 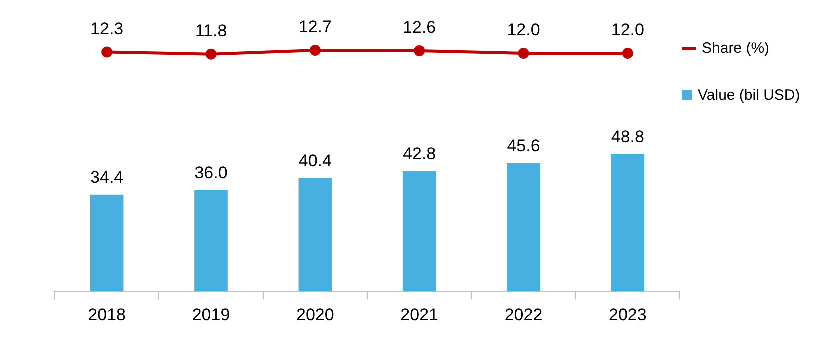 What do you see at coordinates (523, 314) in the screenshot?
I see `x-tick-label: 2022` at bounding box center [523, 314].